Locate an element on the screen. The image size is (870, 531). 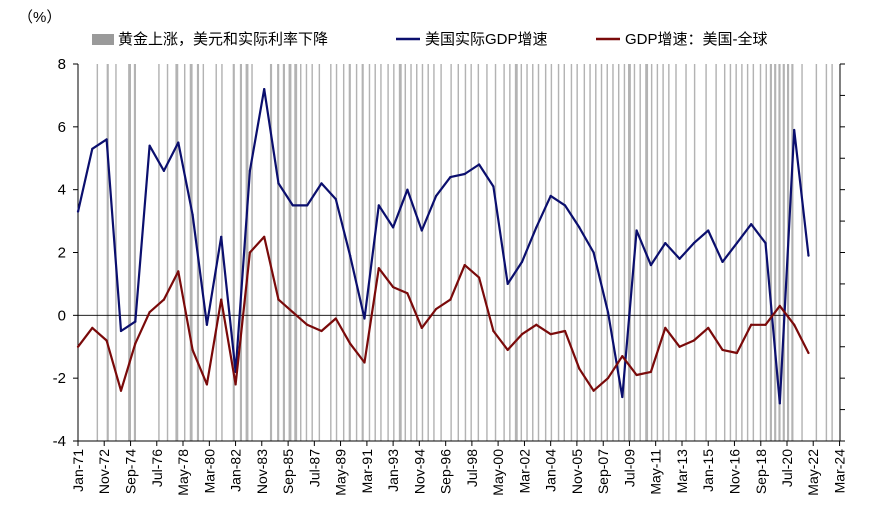
legend-label: 美国实际GDP增速 is located at coordinates (486, 39).